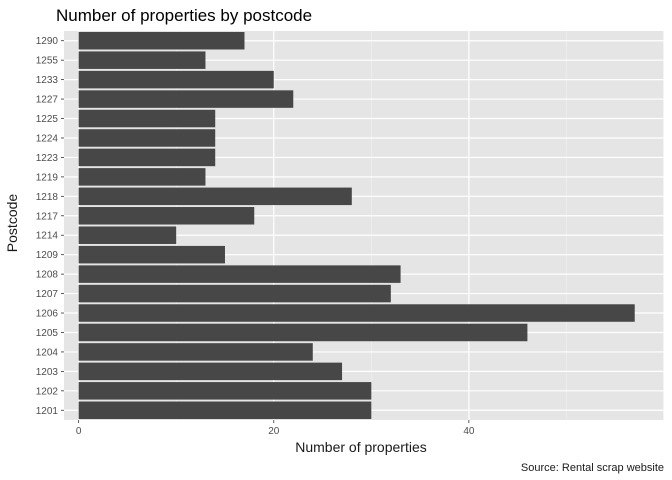 The width and height of the screenshot is (672, 480). I want to click on x-axis-ticks: 0 20 40, so click(275, 428).